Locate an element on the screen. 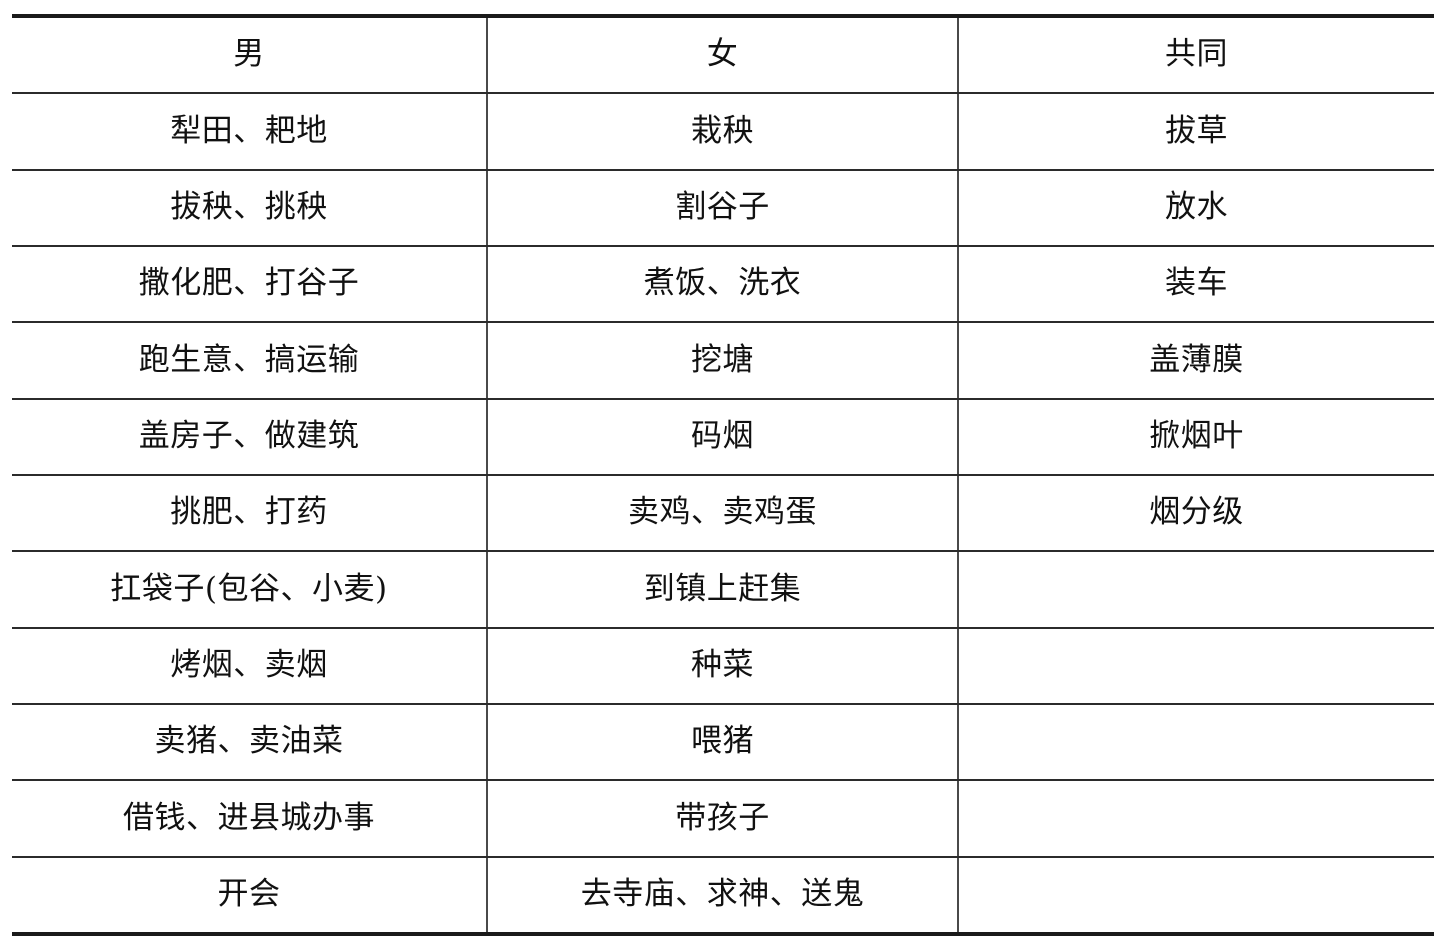  table-cell-men: 拔秧、挑秧 is located at coordinates (250, 208).